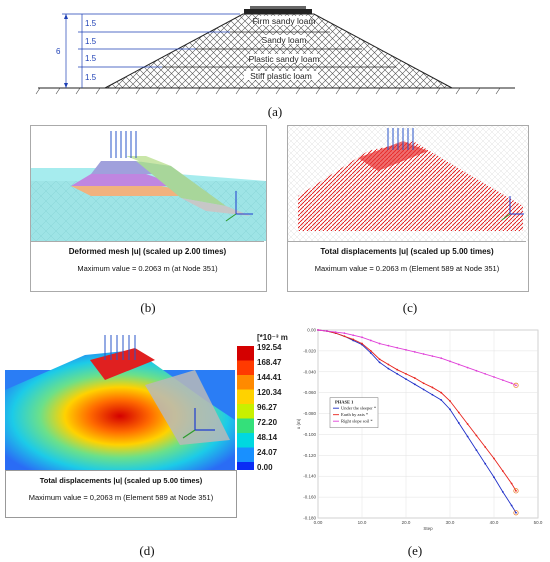 The image size is (550, 562). What do you see at coordinates (58, 51) in the screenshot?
I see `total-height-label: 6` at bounding box center [58, 51].